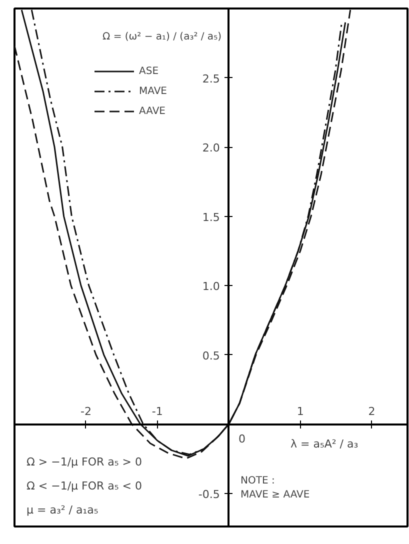 This screenshot has width=409, height=544. I want to click on legend-label: MAVE, so click(153, 91).